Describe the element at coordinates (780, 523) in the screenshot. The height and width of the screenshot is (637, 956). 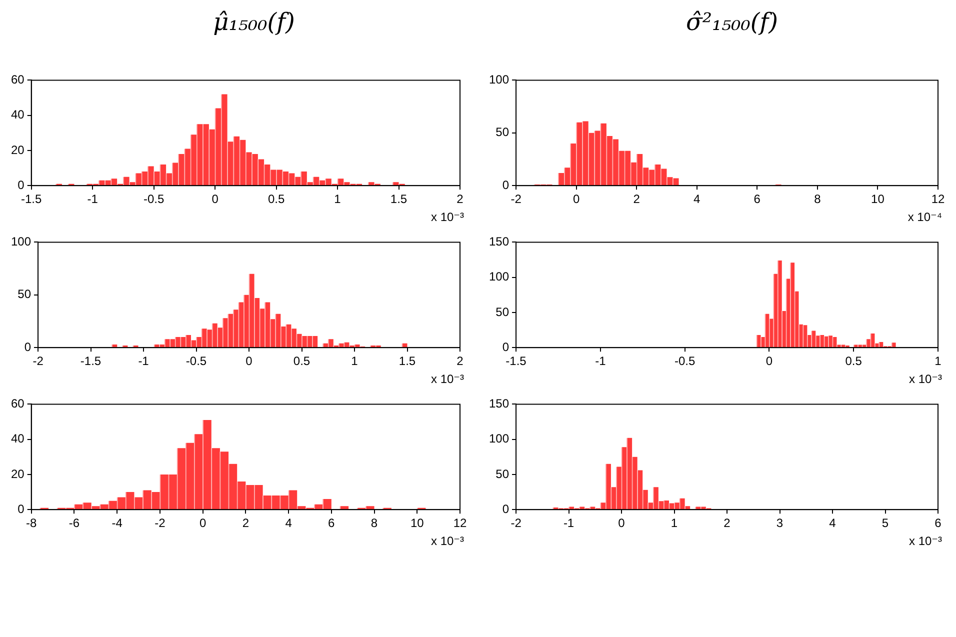
I see `x-tick-label: 3` at that location.